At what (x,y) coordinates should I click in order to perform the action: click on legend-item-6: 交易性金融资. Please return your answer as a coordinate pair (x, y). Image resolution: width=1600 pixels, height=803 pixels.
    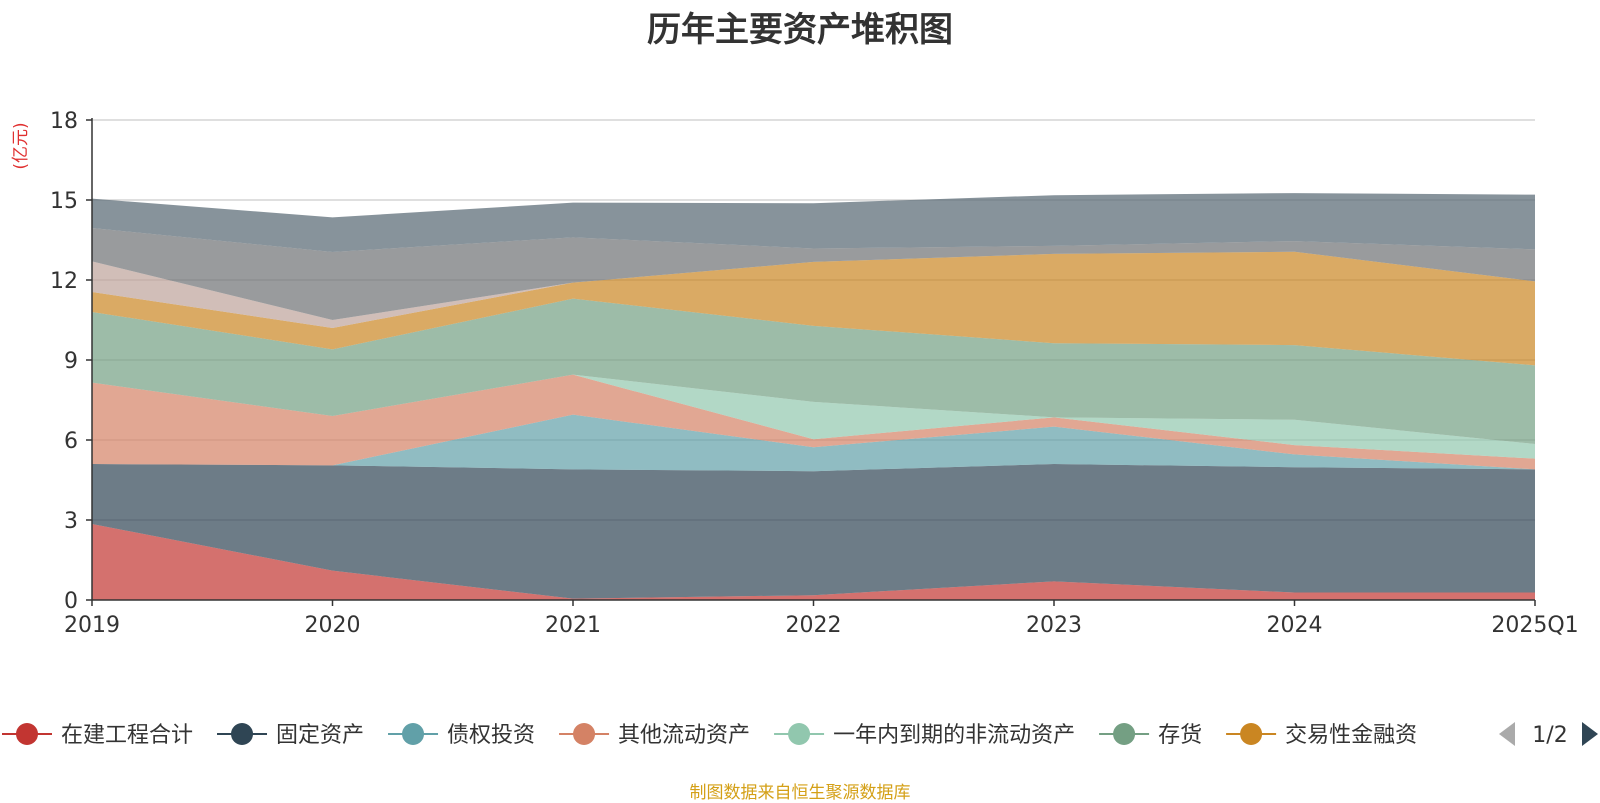
    Looking at the image, I should click on (1351, 735).